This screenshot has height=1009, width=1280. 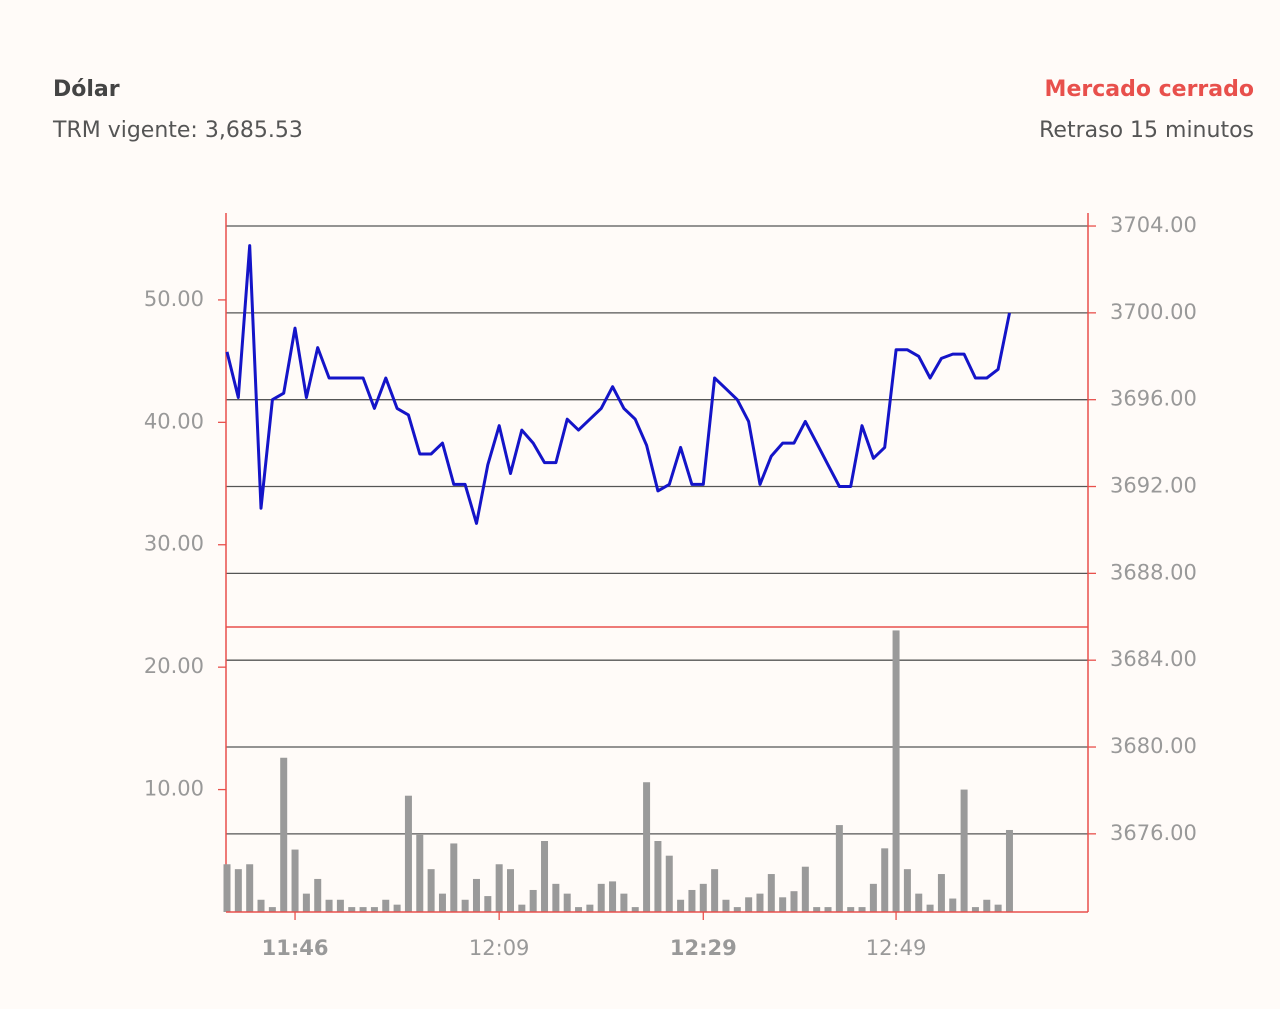 I want to click on subtitle: TRM vigente: 3,685.53, so click(x=177, y=130).